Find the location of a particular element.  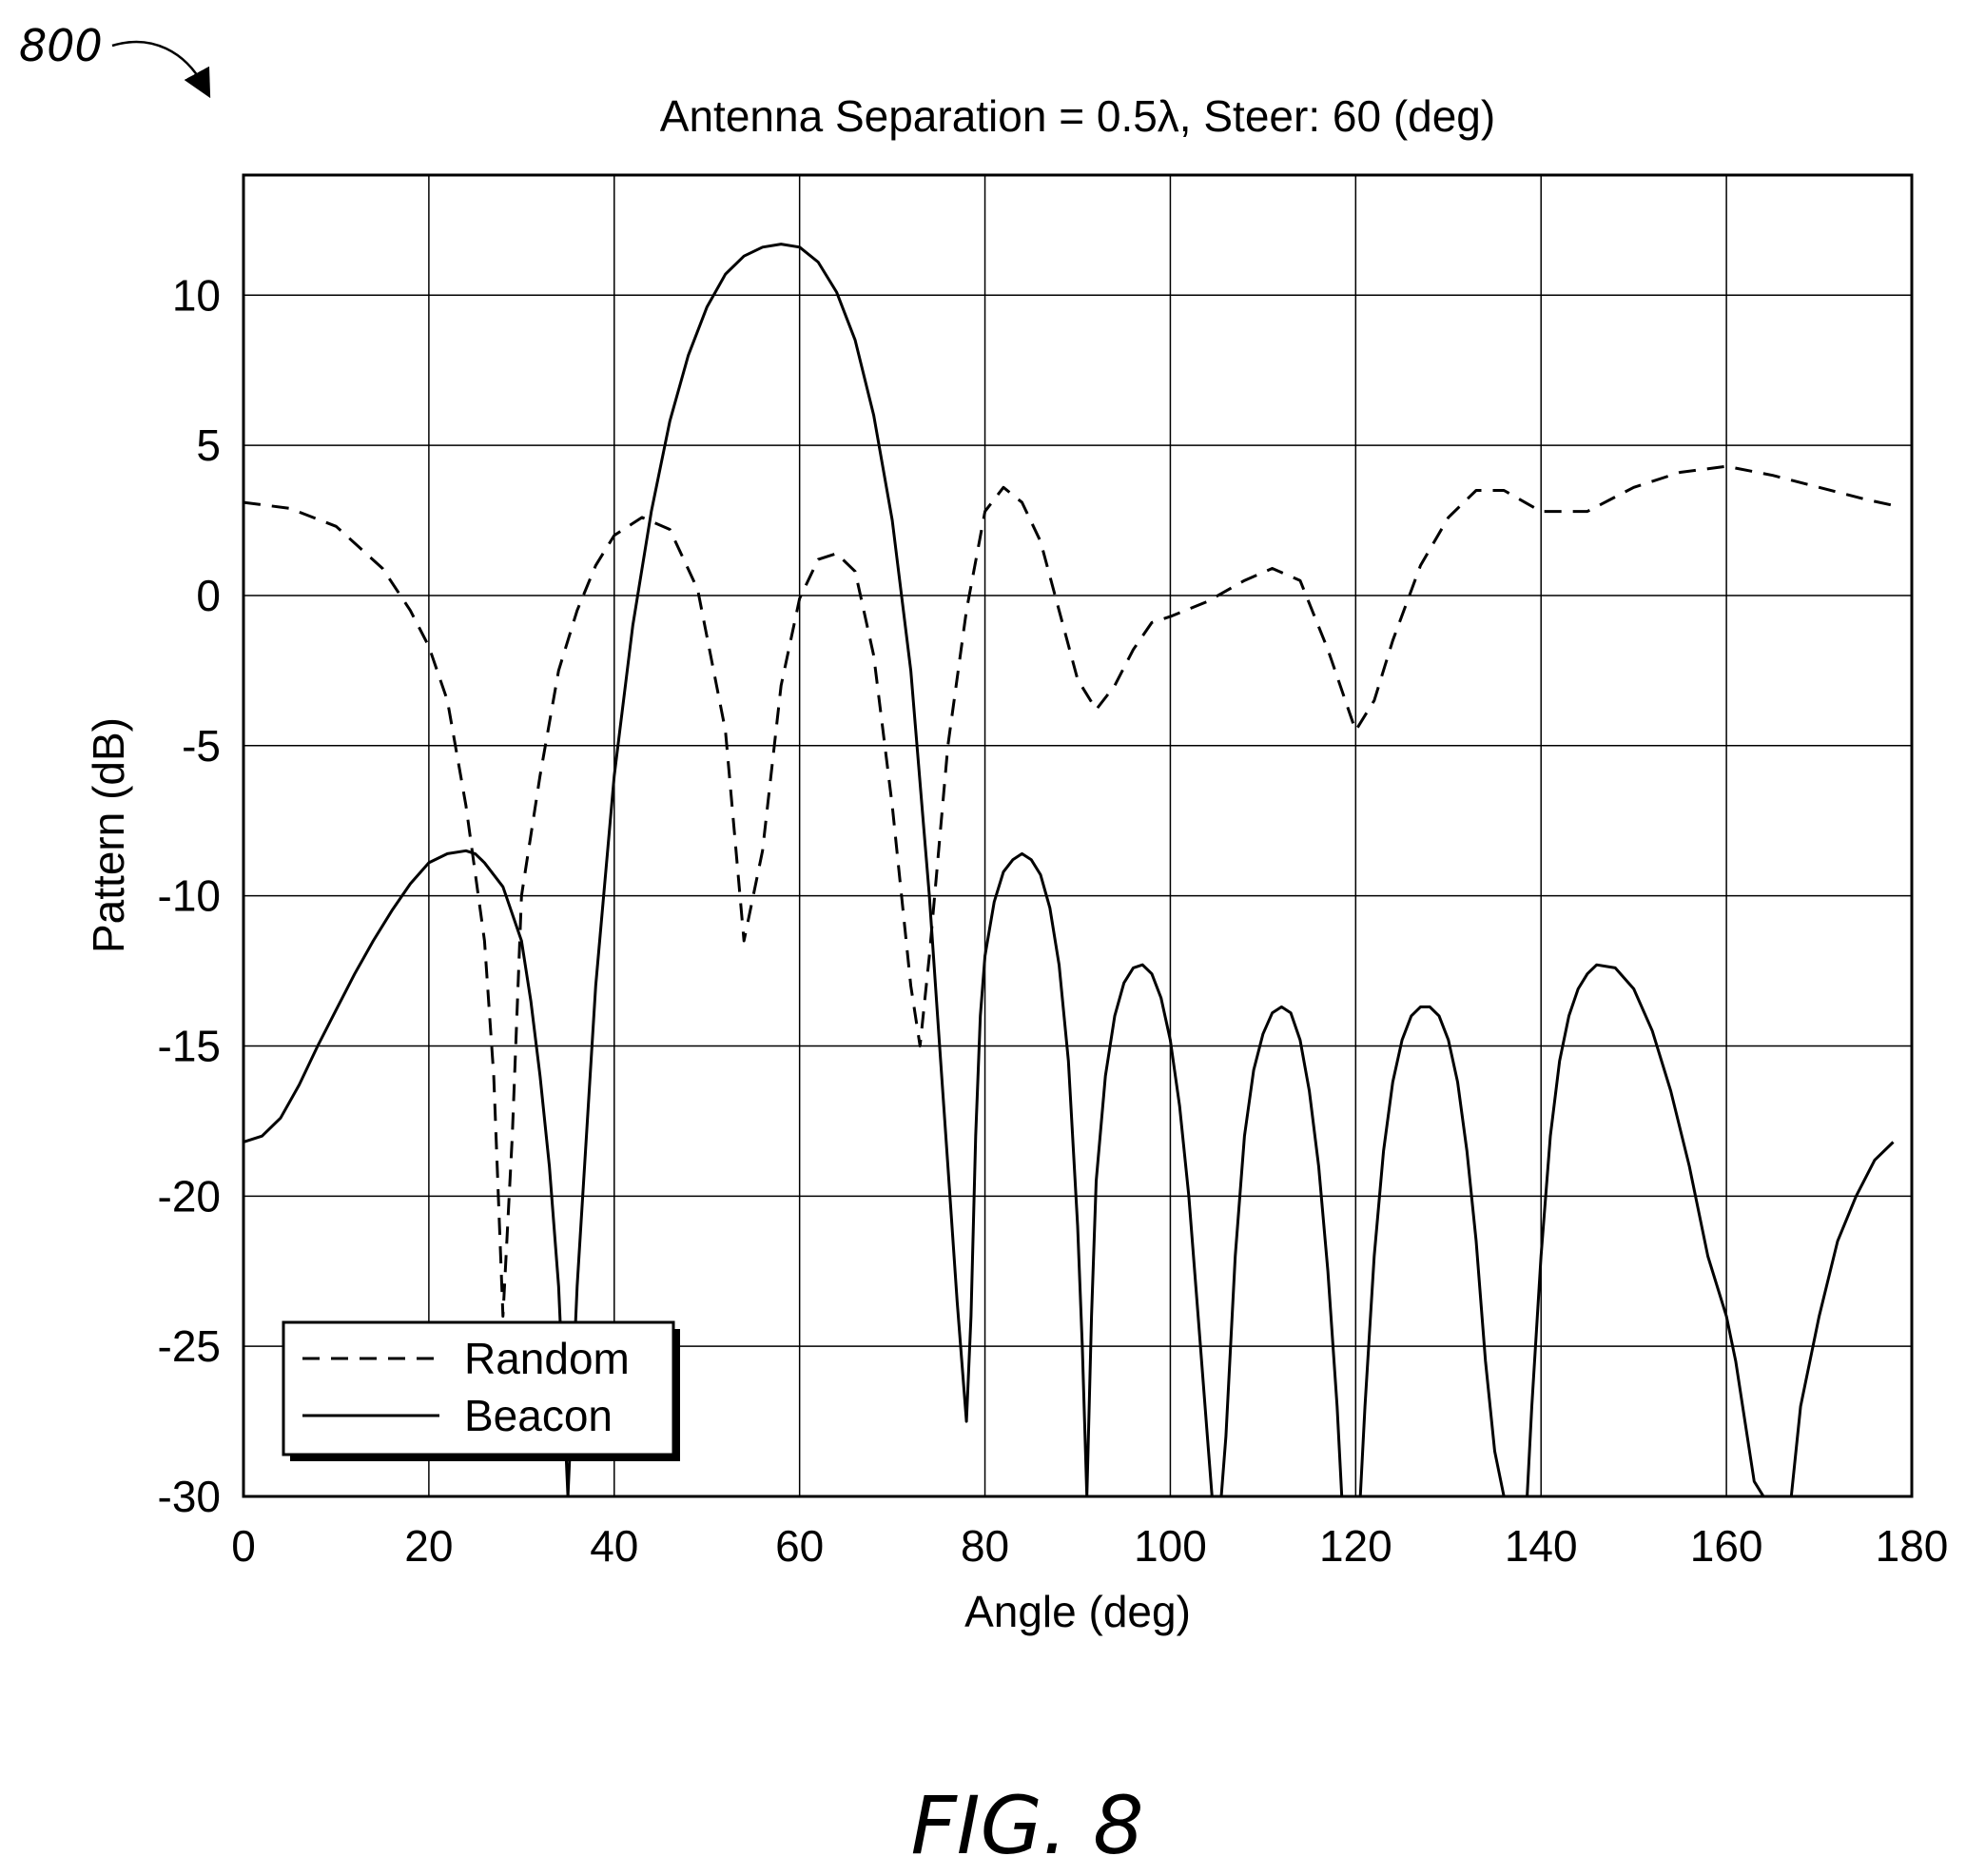

x-tick-label: 20 is located at coordinates (428, 1546).